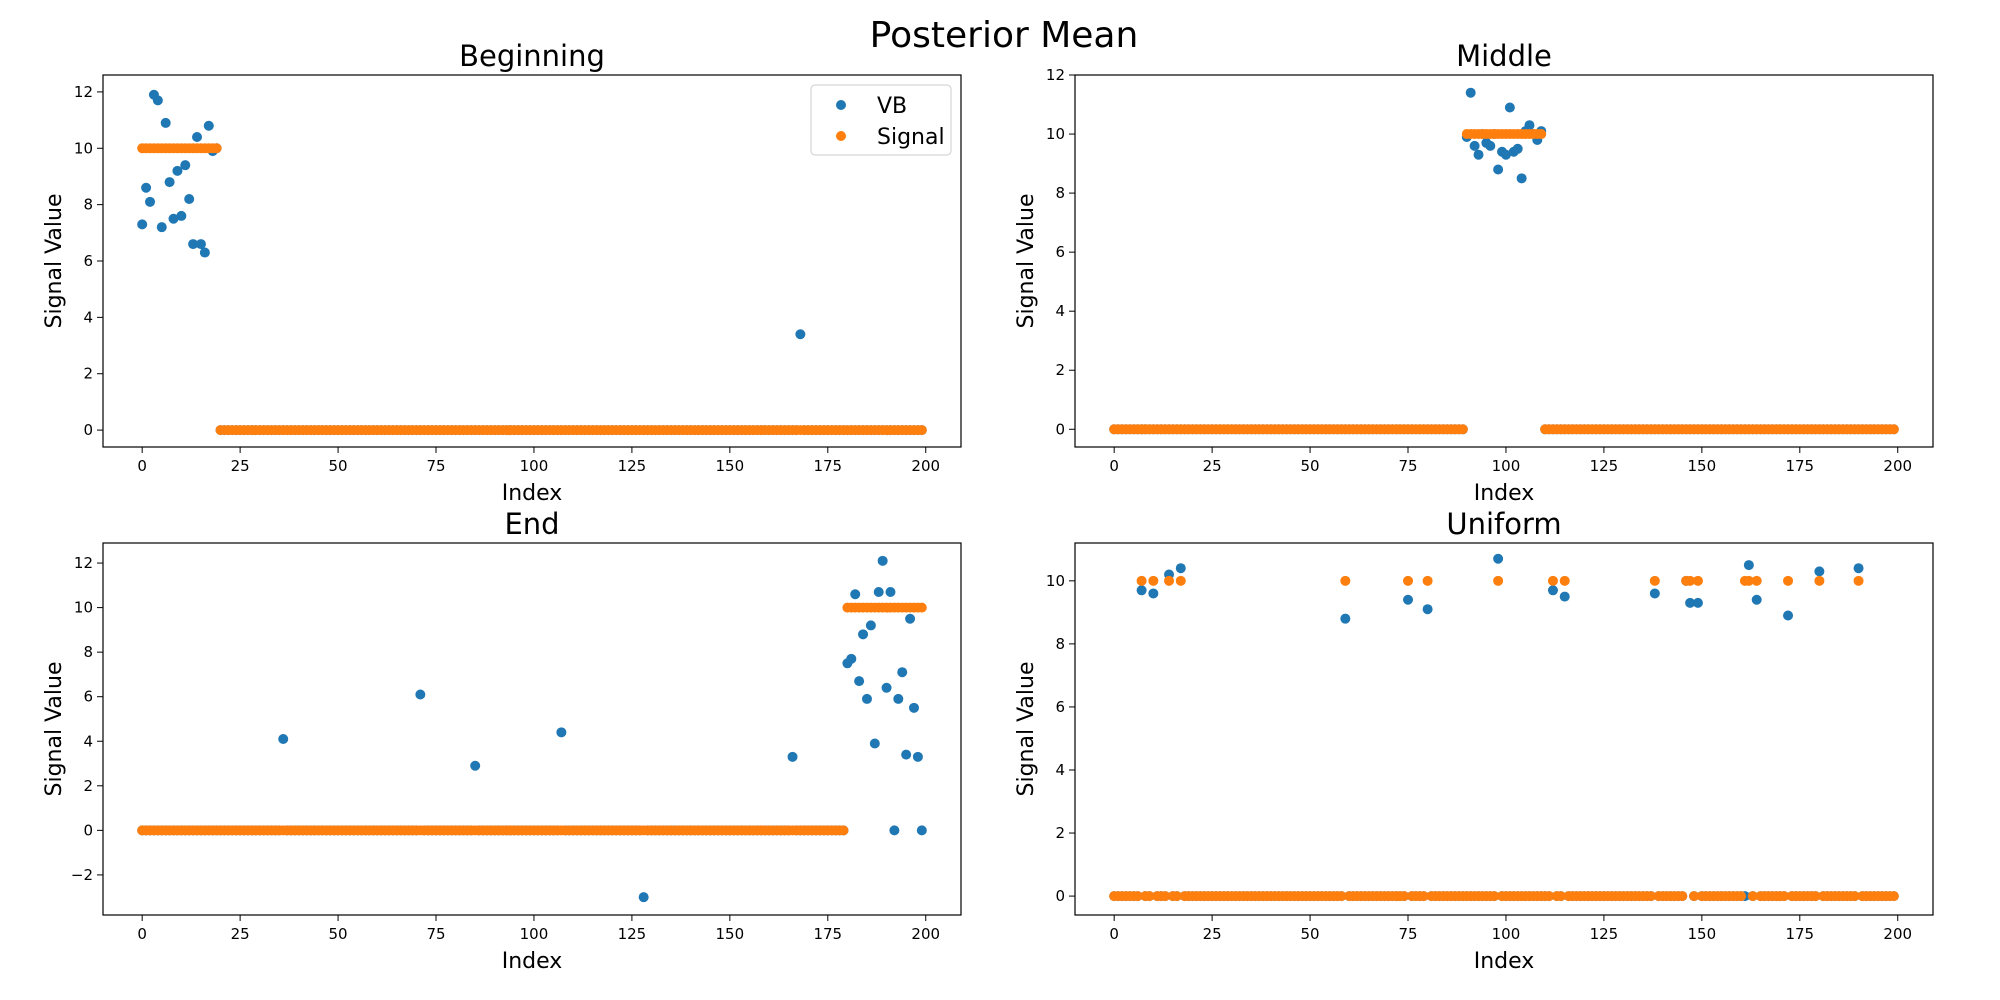 The height and width of the screenshot is (1000, 2000). I want to click on y-tick-label: 2, so click(1060, 370).